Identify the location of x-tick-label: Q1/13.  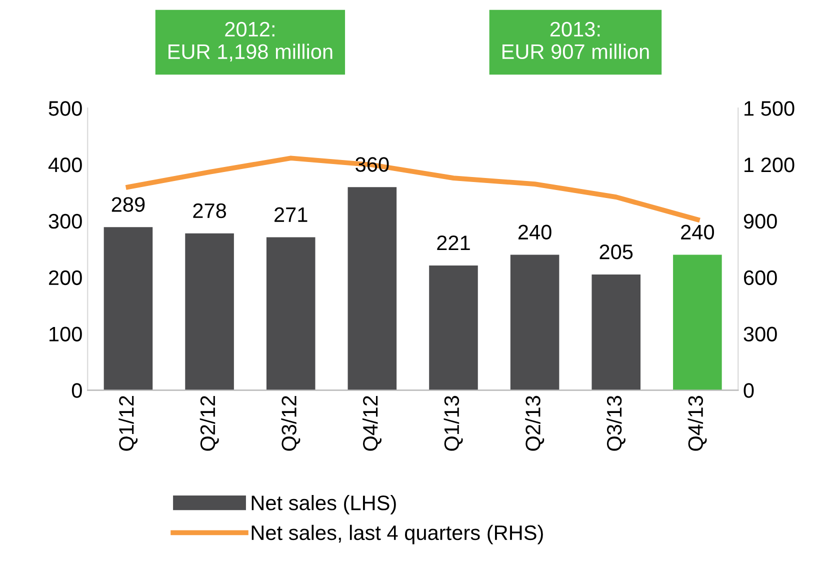
(453, 423).